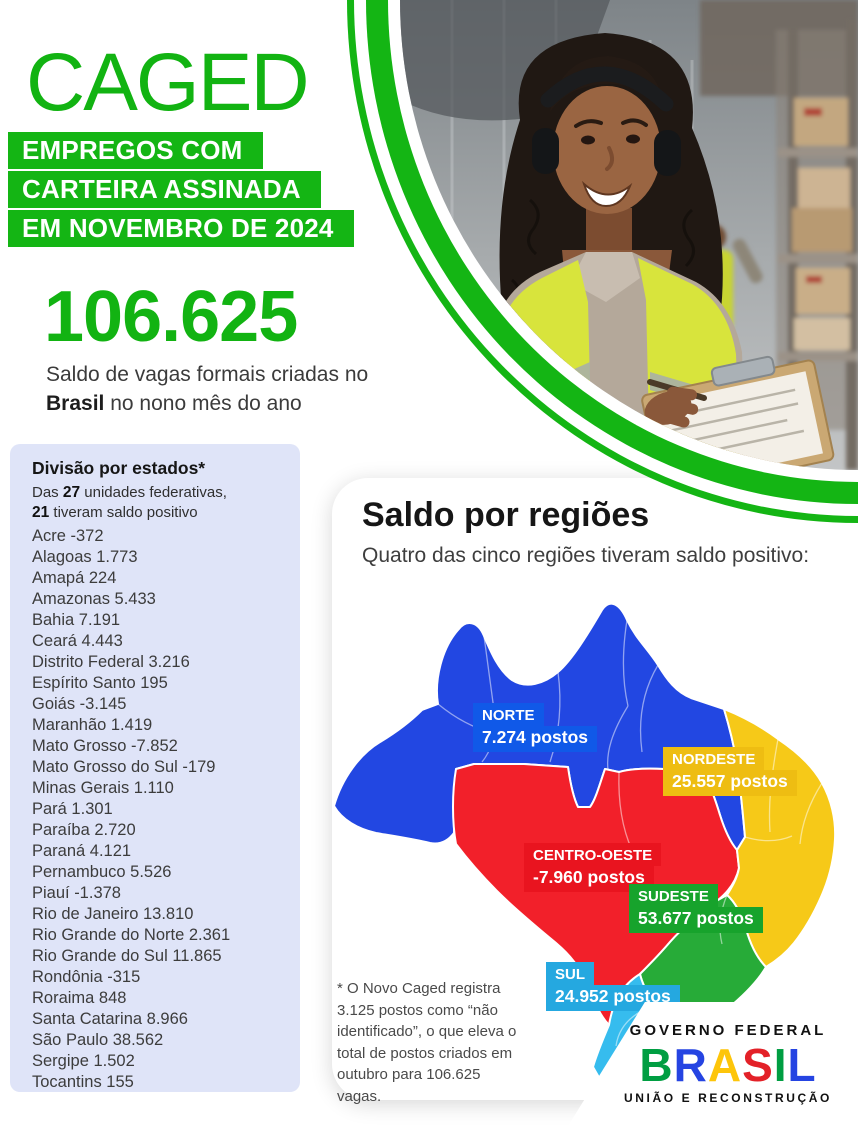 The height and width of the screenshot is (1125, 858). Describe the element at coordinates (725, 1065) in the screenshot. I see `brasil-letter: A` at that location.